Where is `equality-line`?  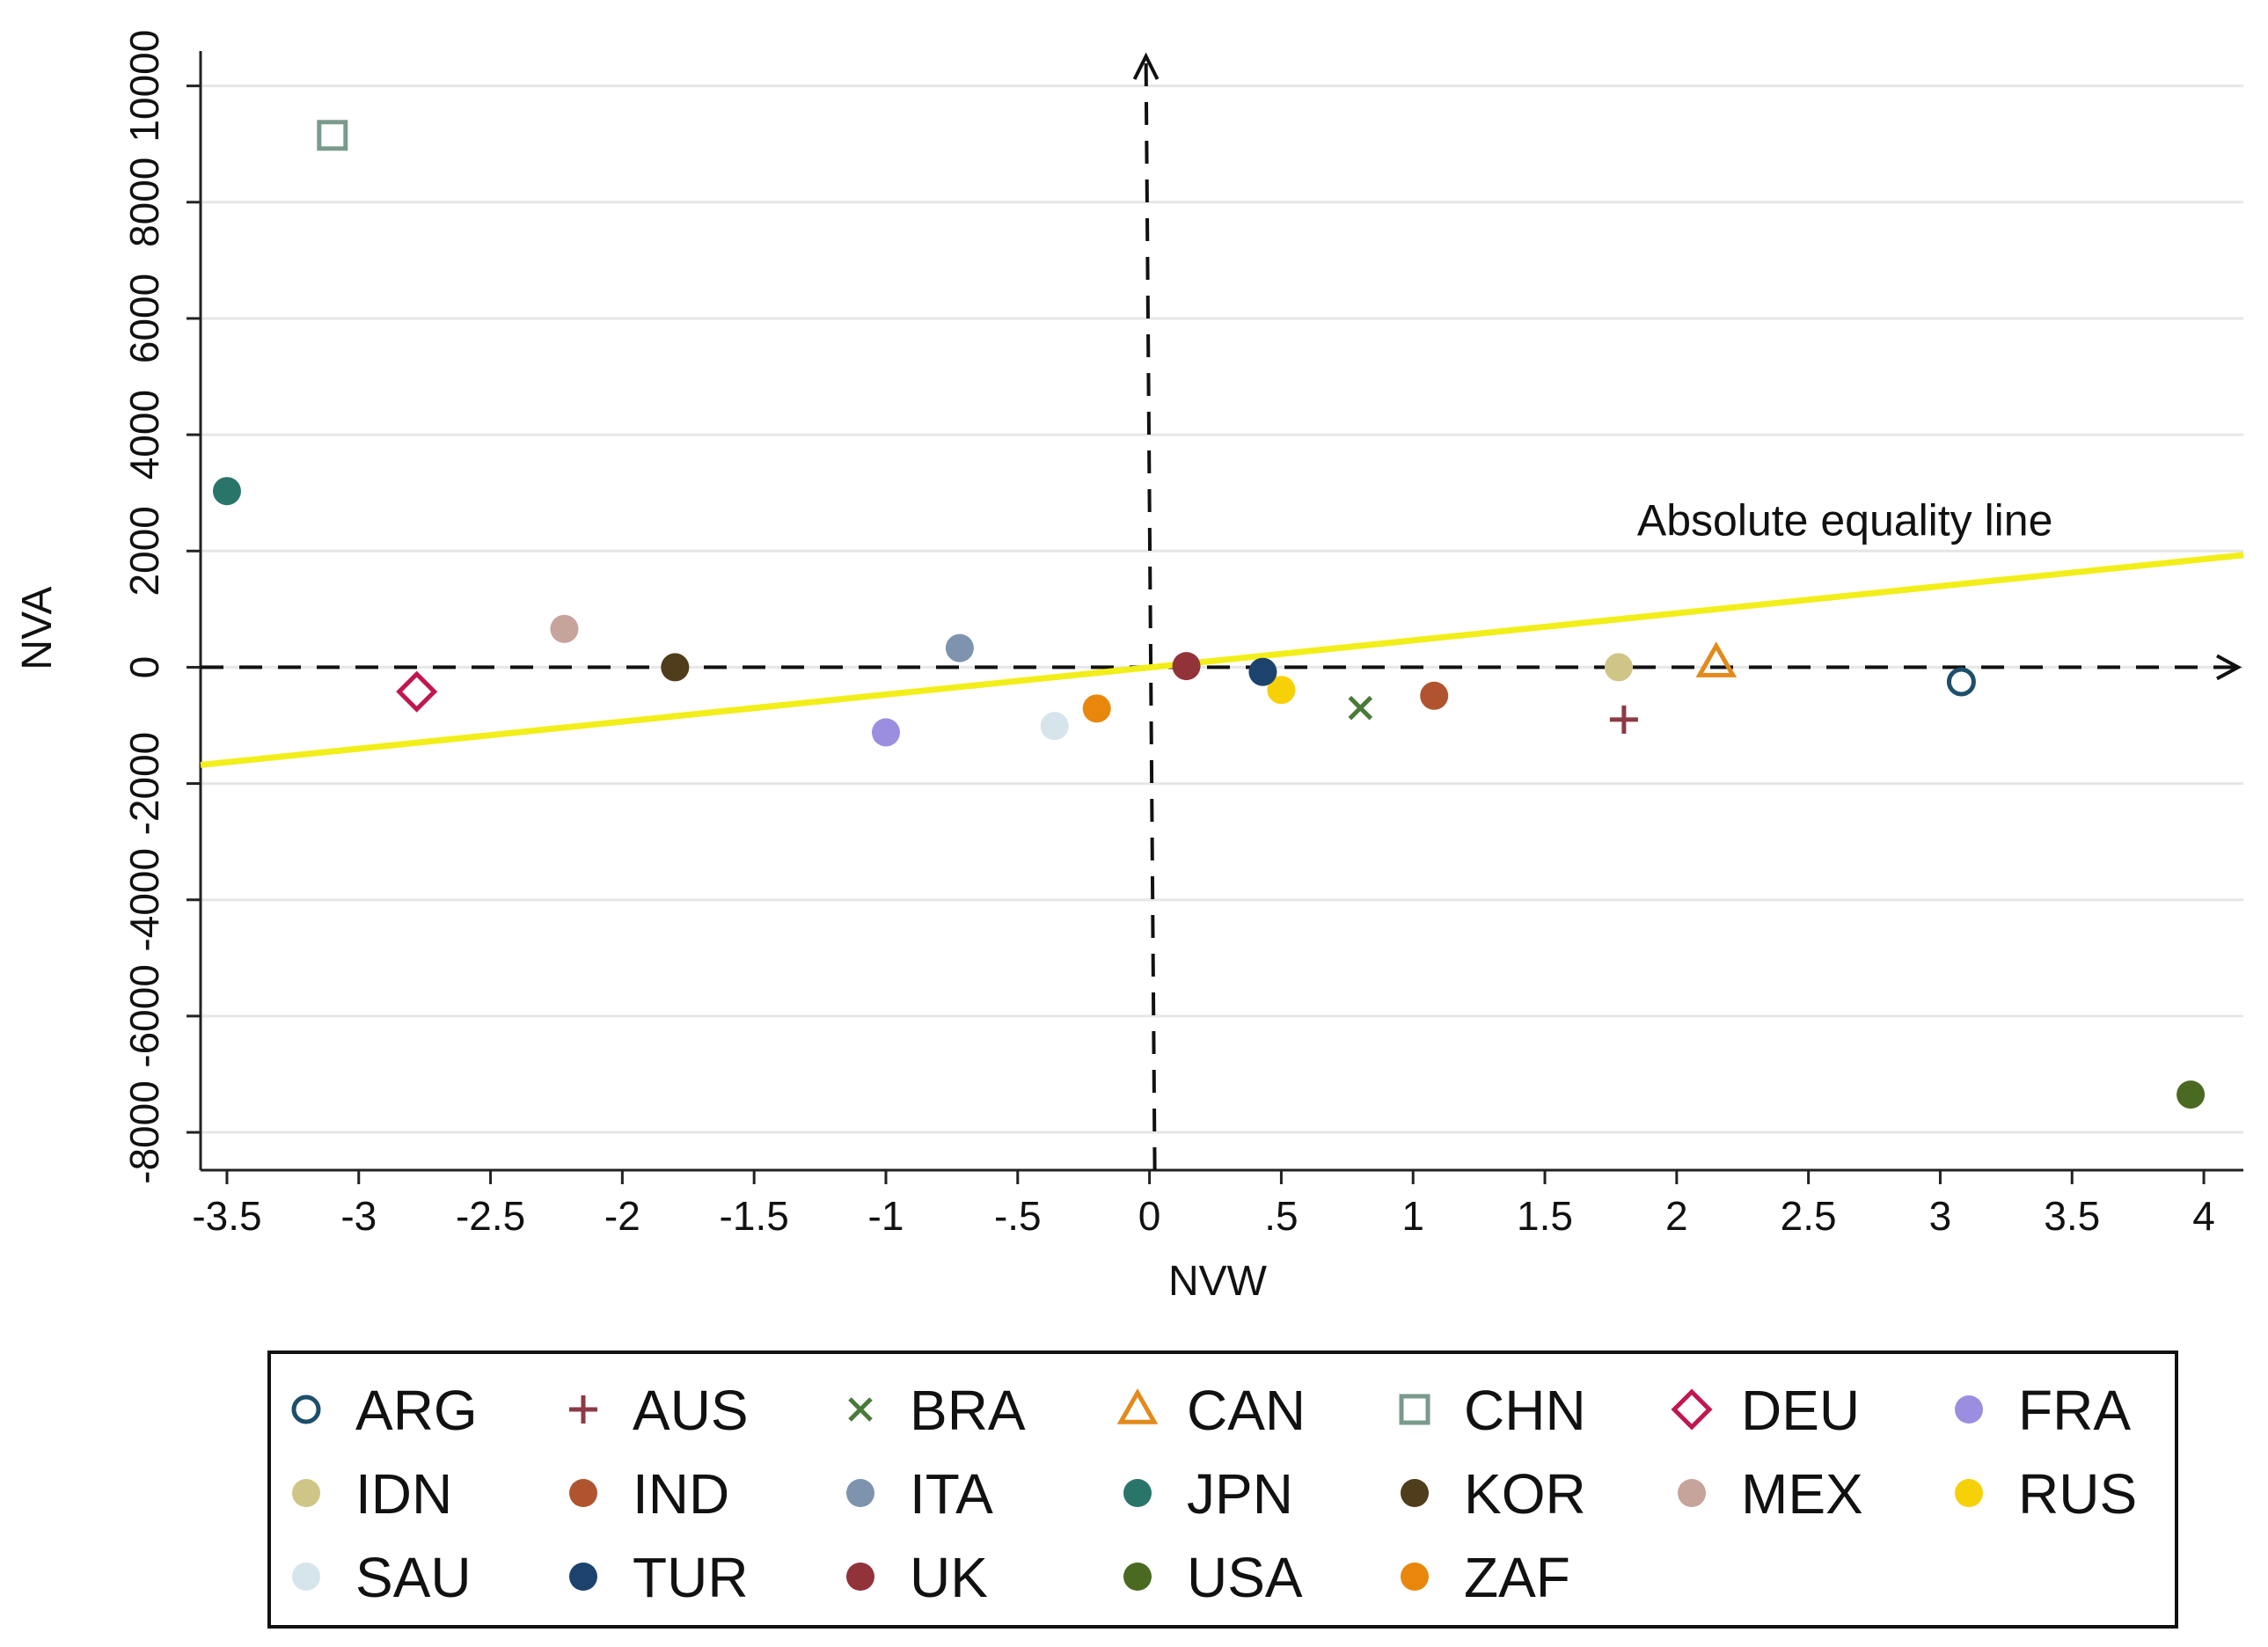 equality-line is located at coordinates (1222, 660).